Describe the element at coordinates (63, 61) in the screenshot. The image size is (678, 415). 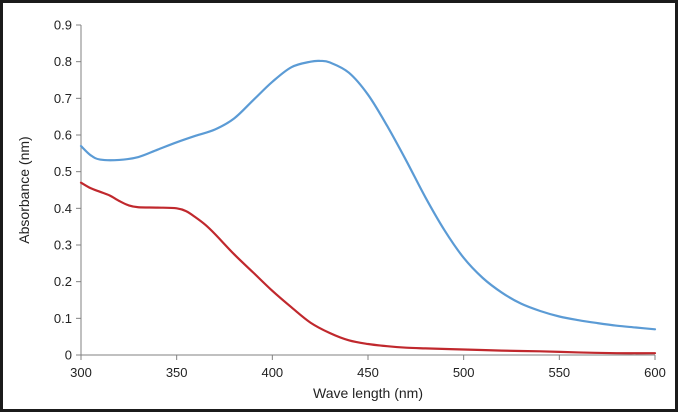
I see `y-tick-label: 0.8` at that location.